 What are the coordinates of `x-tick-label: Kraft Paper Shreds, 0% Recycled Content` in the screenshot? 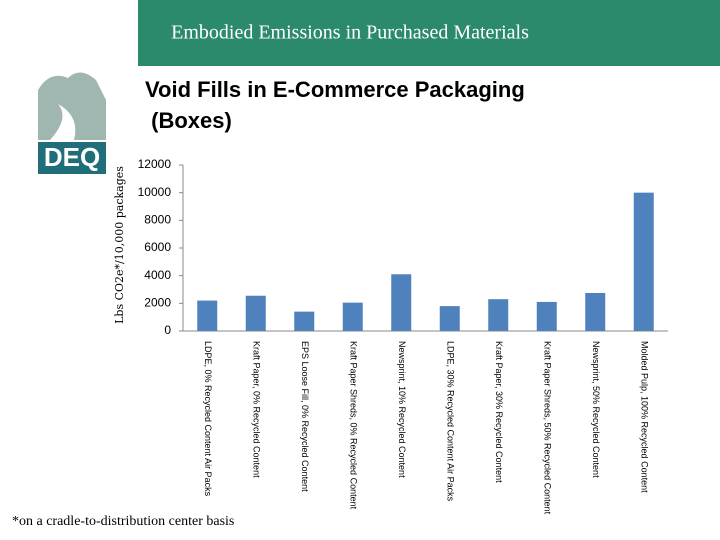 It's located at (353, 425).